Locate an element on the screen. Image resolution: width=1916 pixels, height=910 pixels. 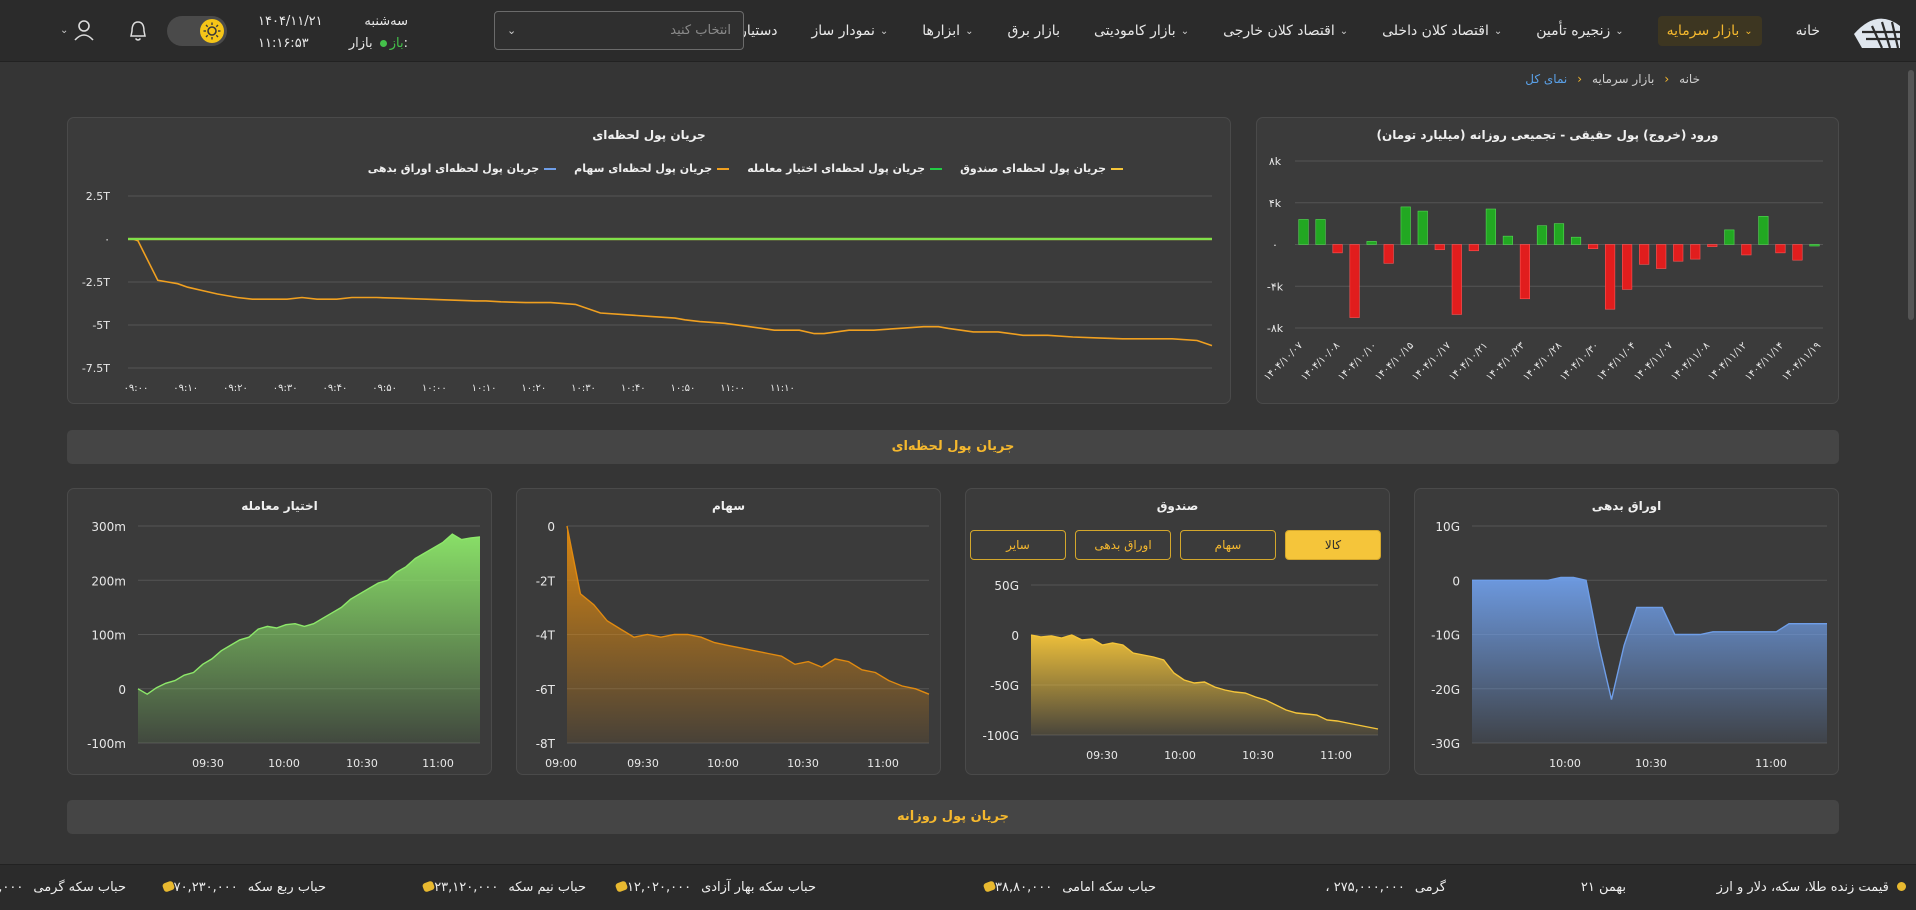
theme-toggle is located at coordinates (197, 31).